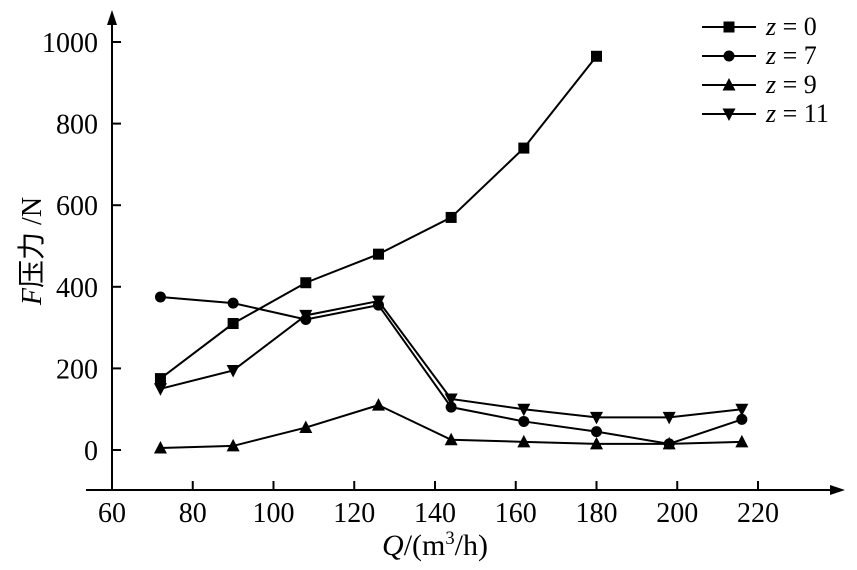 Image resolution: width=857 pixels, height=570 pixels. I want to click on legend-label: z = 9, so click(791, 84).